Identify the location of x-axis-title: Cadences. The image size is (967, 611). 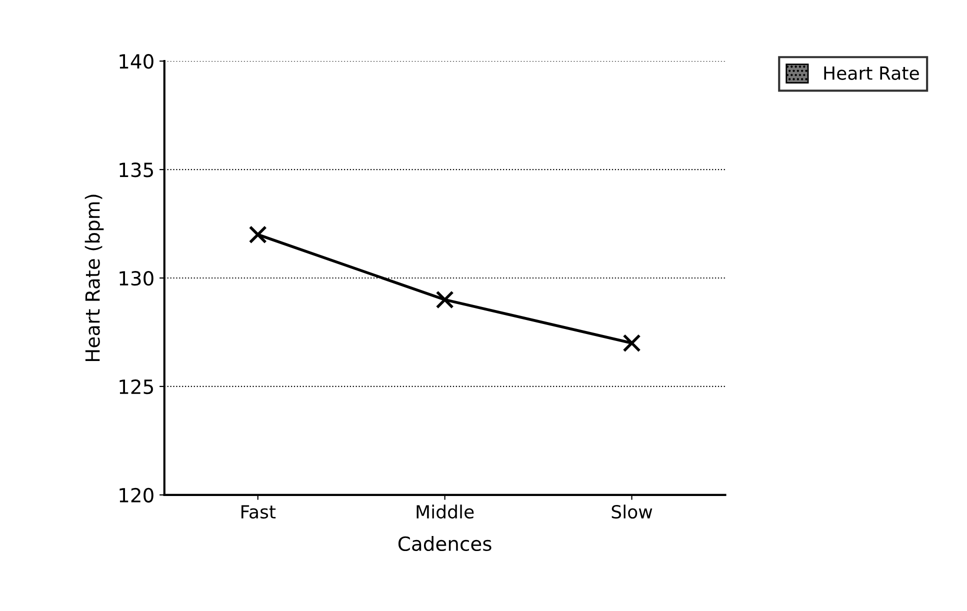
(445, 544).